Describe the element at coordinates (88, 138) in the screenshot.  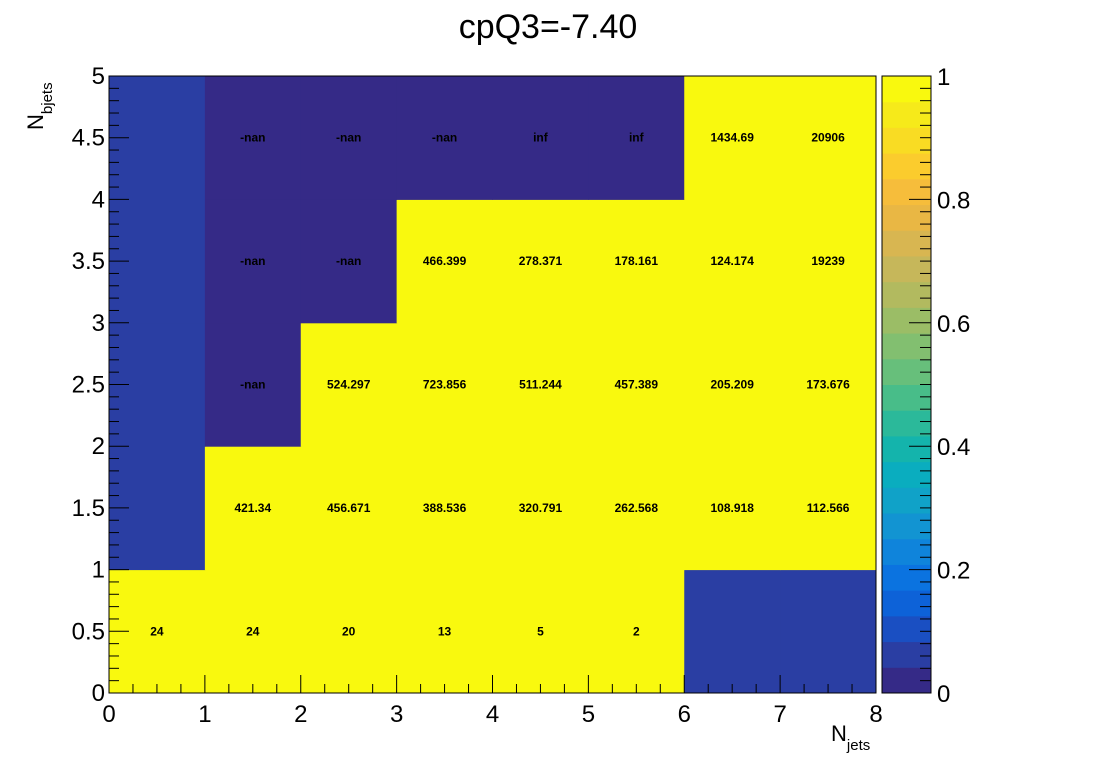
I see `y-tick-label: 4.5` at that location.